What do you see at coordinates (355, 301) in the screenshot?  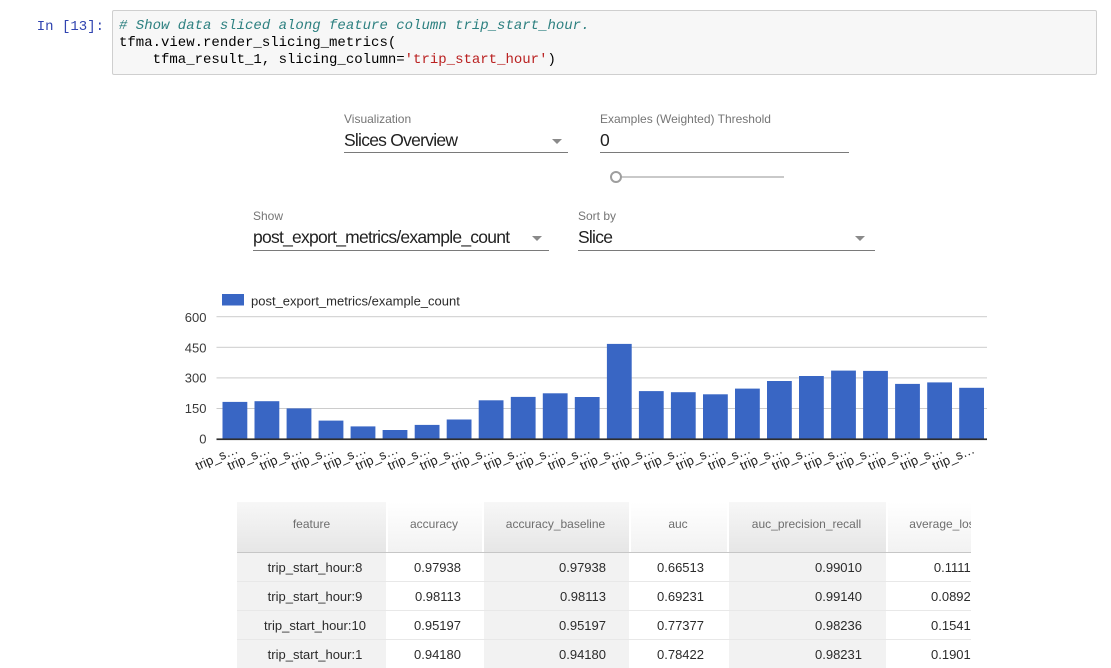 I see `svg-text:post_export_metrics/example_co: post_export_metrics/example_count` at bounding box center [355, 301].